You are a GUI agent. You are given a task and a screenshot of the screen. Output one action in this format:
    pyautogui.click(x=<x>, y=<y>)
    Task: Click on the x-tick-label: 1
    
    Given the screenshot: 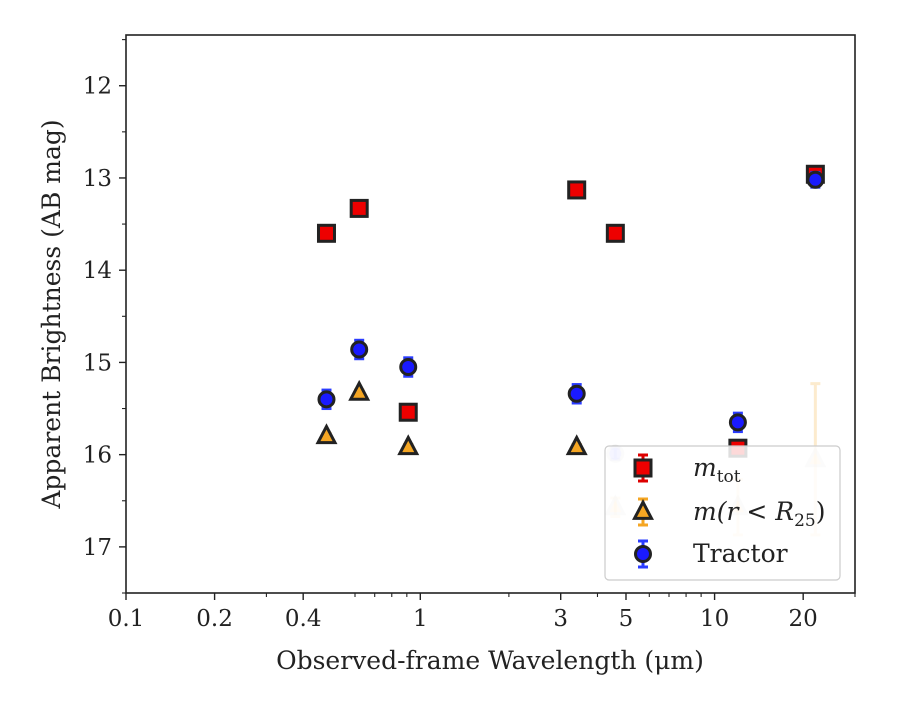 What is the action you would take?
    pyautogui.click(x=420, y=619)
    